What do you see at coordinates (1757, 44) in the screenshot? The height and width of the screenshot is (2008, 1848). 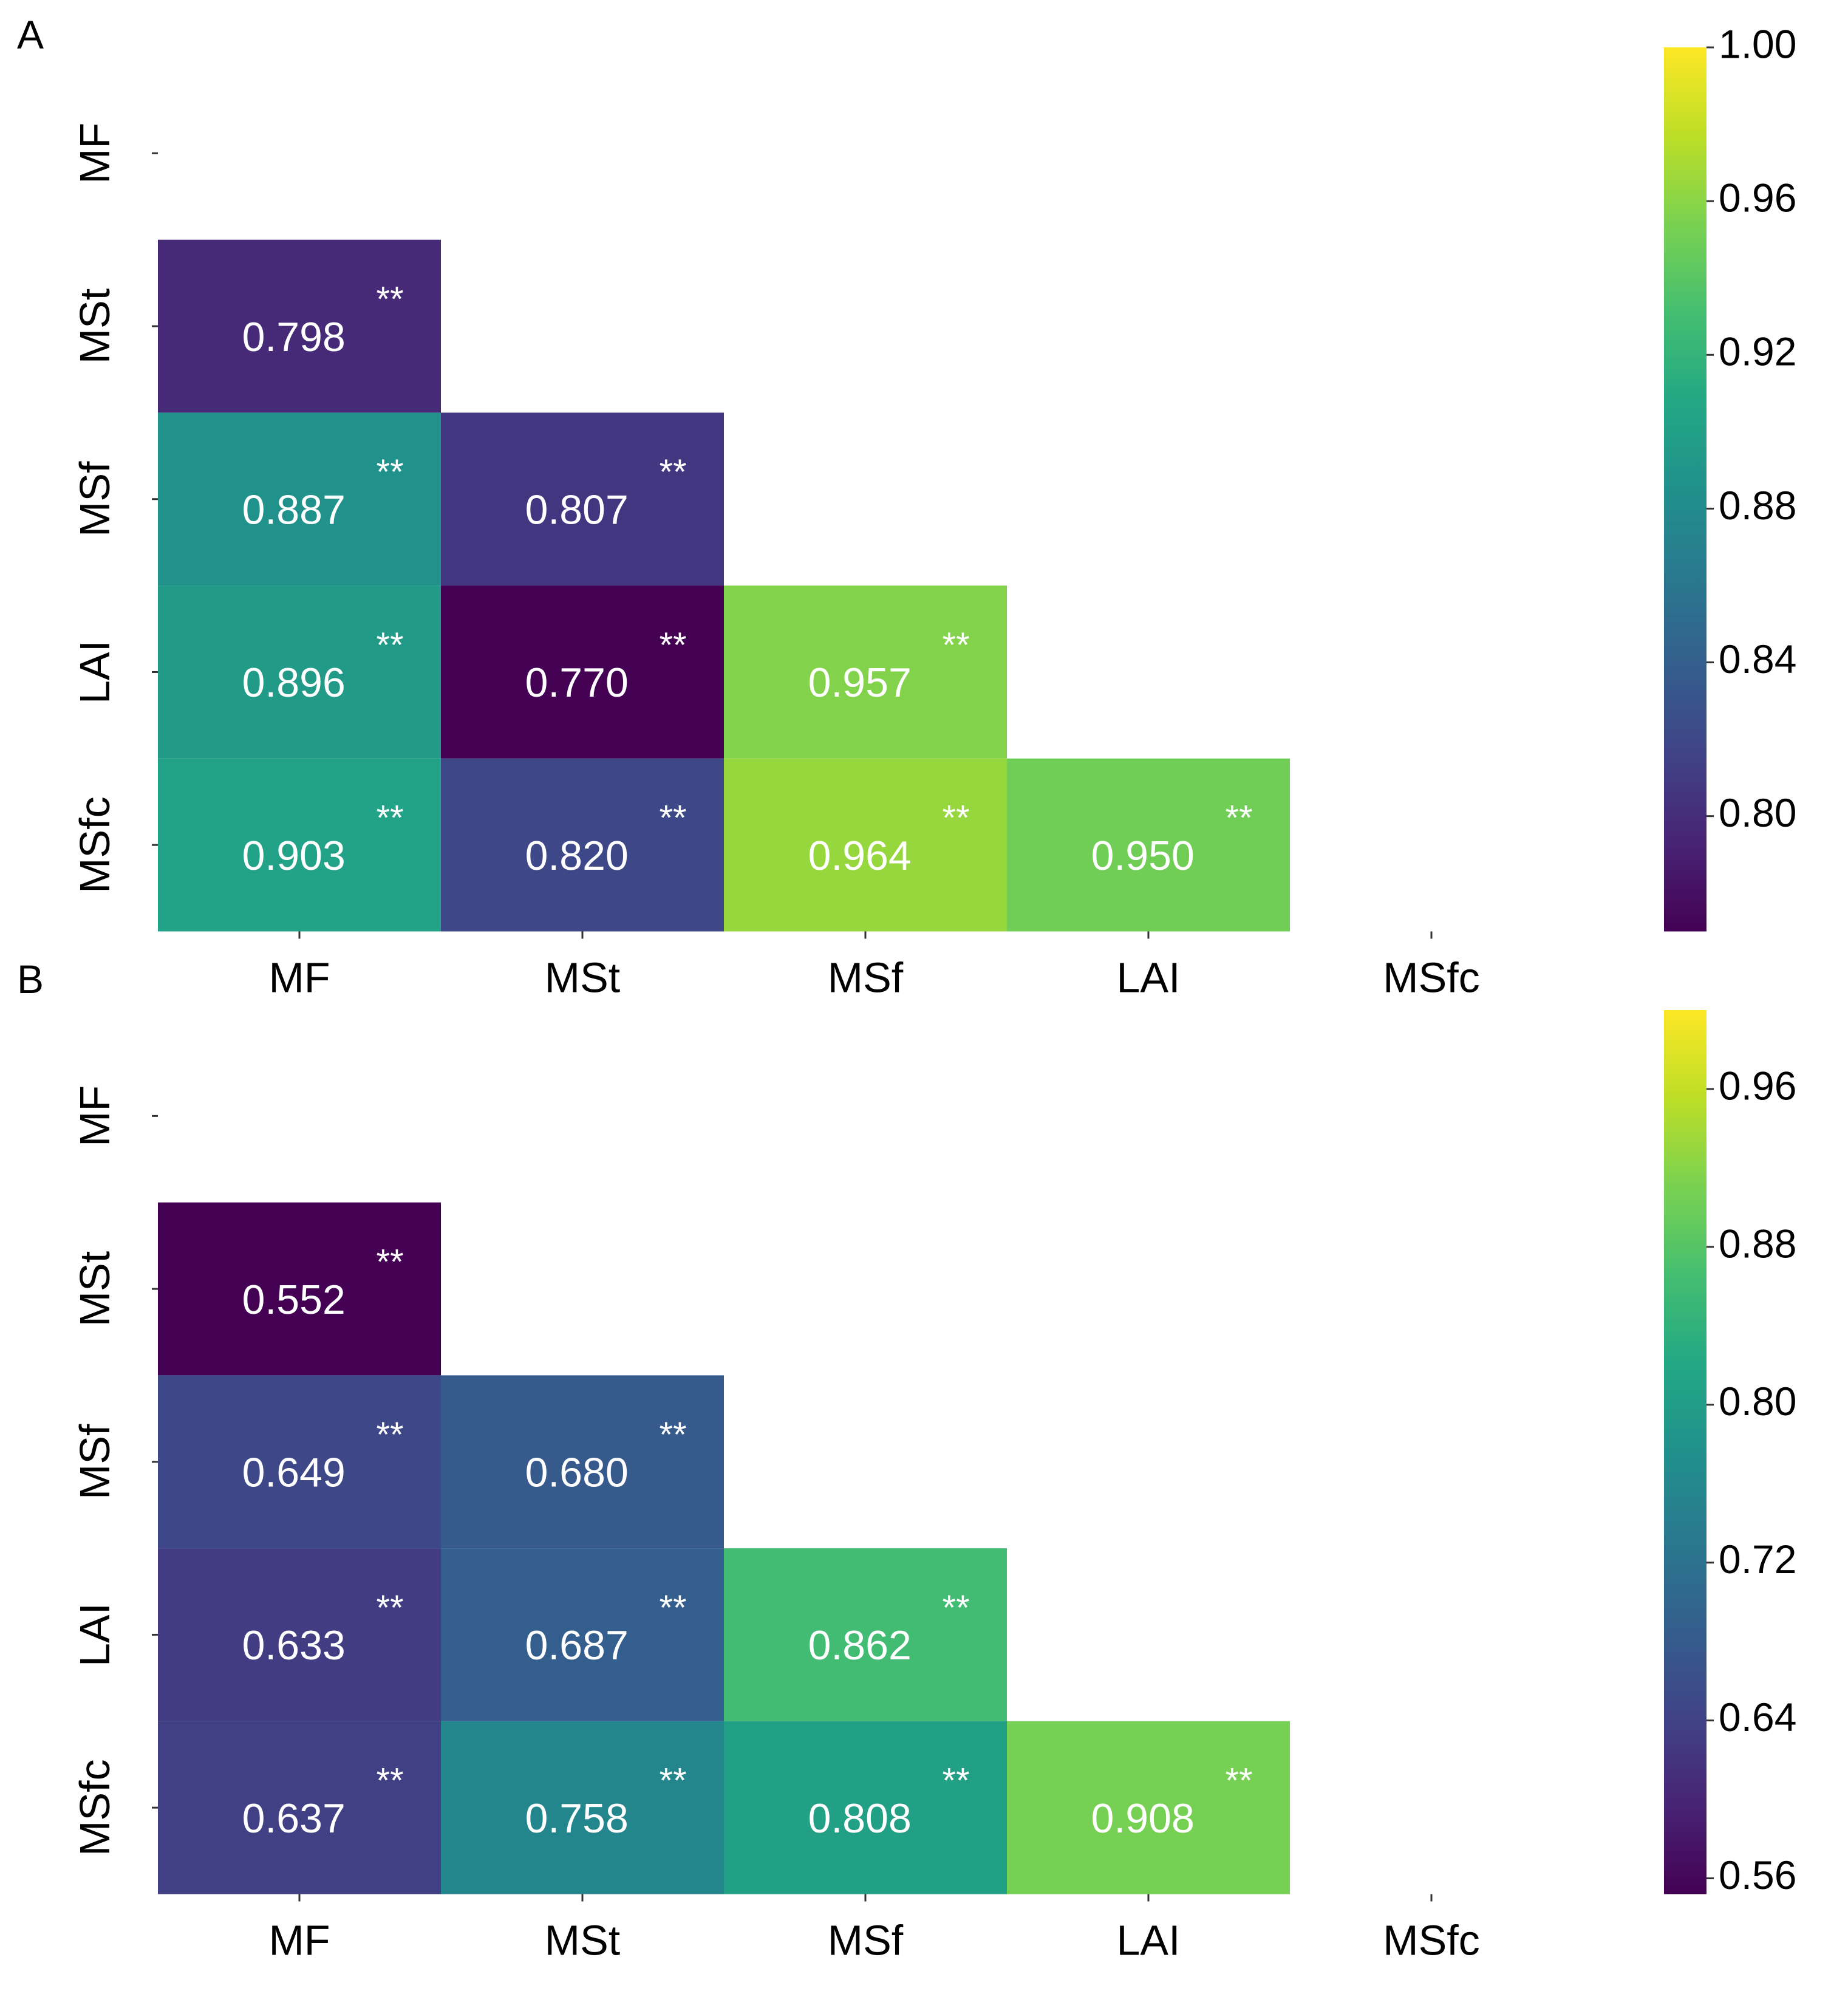 I see `colorbar-tick-label: 1.00` at bounding box center [1757, 44].